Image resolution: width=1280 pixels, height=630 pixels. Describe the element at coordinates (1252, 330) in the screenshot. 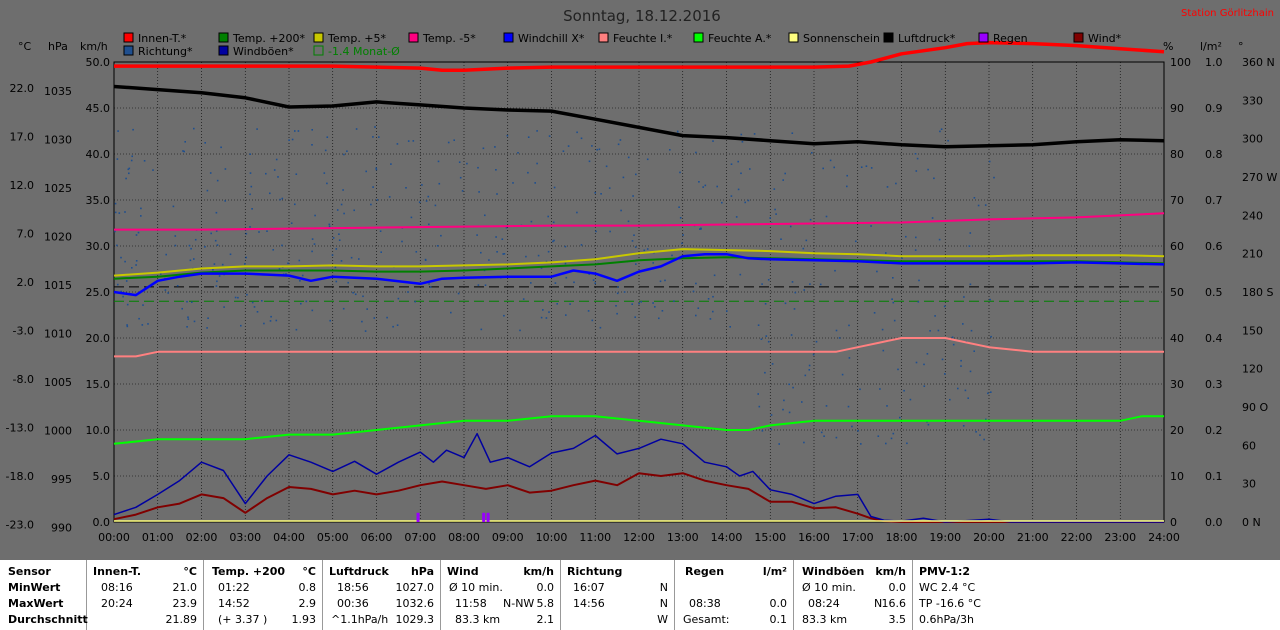

I see `y-tick-degree: 150` at that location.